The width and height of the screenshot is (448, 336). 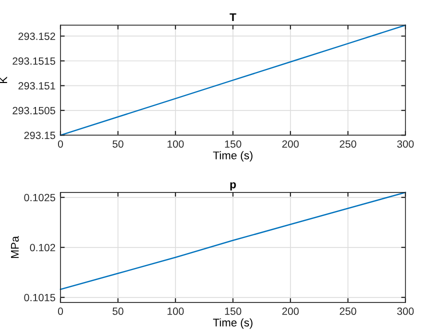 I want to click on y-tick-label: 0.1025, so click(x=40, y=198).